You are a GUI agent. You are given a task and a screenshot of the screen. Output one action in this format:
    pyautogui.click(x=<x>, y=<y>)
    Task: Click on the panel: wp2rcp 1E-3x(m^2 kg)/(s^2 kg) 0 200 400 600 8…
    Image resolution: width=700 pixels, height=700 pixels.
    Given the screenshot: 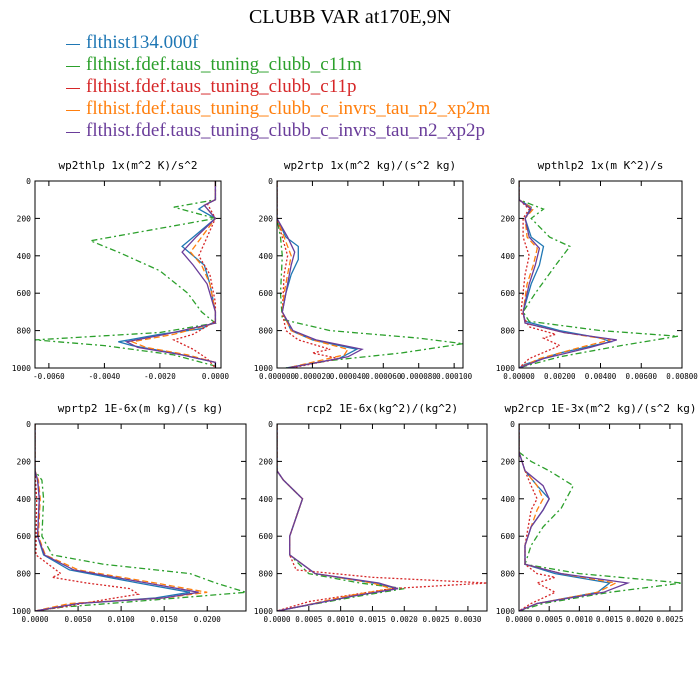 What is the action you would take?
    pyautogui.click(x=596, y=513)
    